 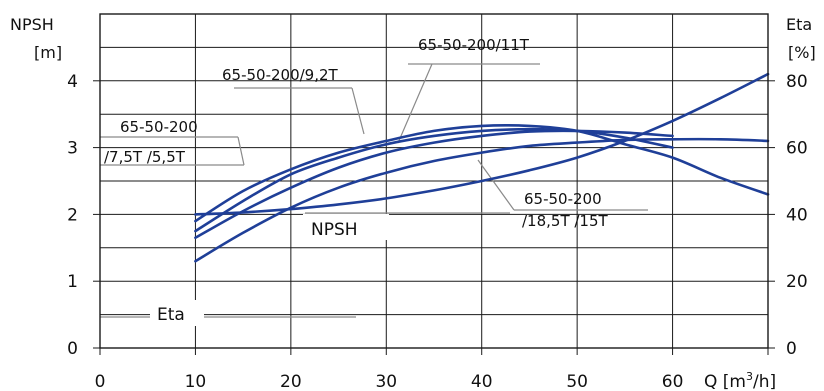 I want to click on callout-7-5t-line1: 65-50-200, so click(x=159, y=127).